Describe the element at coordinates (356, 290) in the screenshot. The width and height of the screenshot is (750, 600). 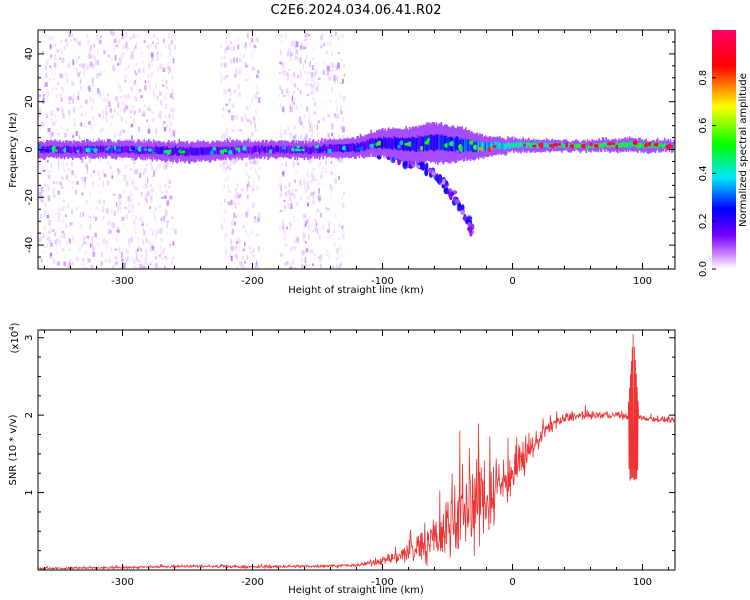
I see `spectrogram-x-label: Height of straight line (km)` at that location.